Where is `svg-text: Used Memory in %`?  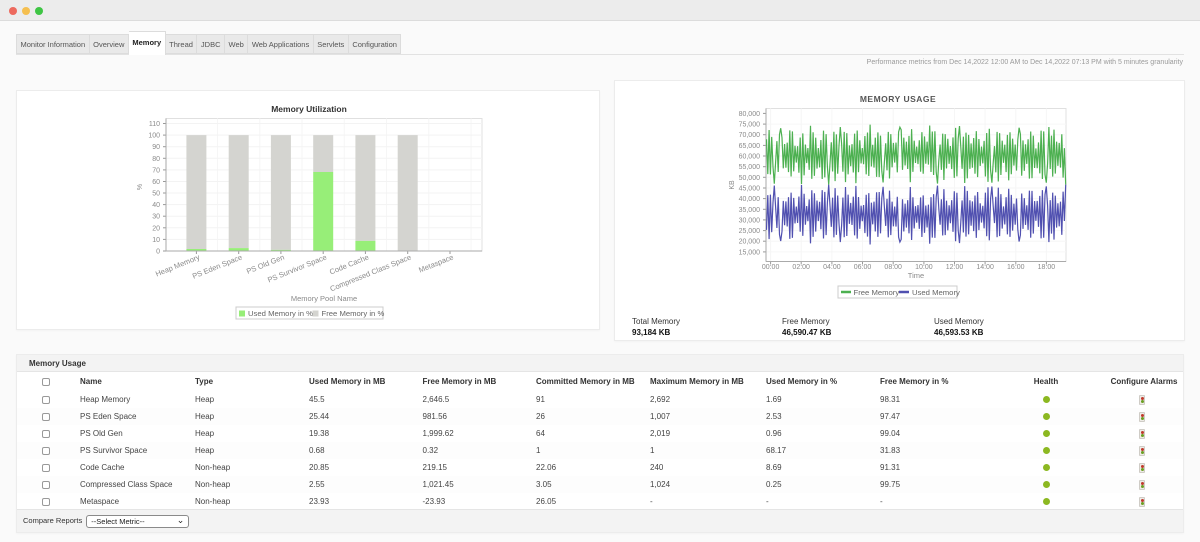
svg-text: Used Memory in % is located at coordinates (280, 313).